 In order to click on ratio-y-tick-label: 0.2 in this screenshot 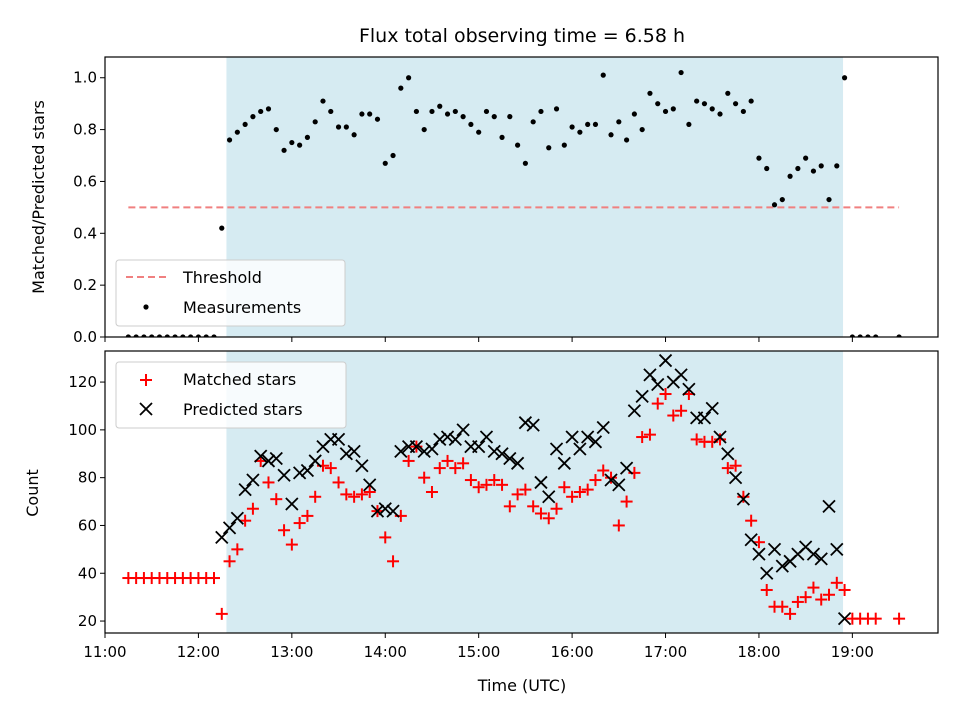, I will do `click(85, 285)`.